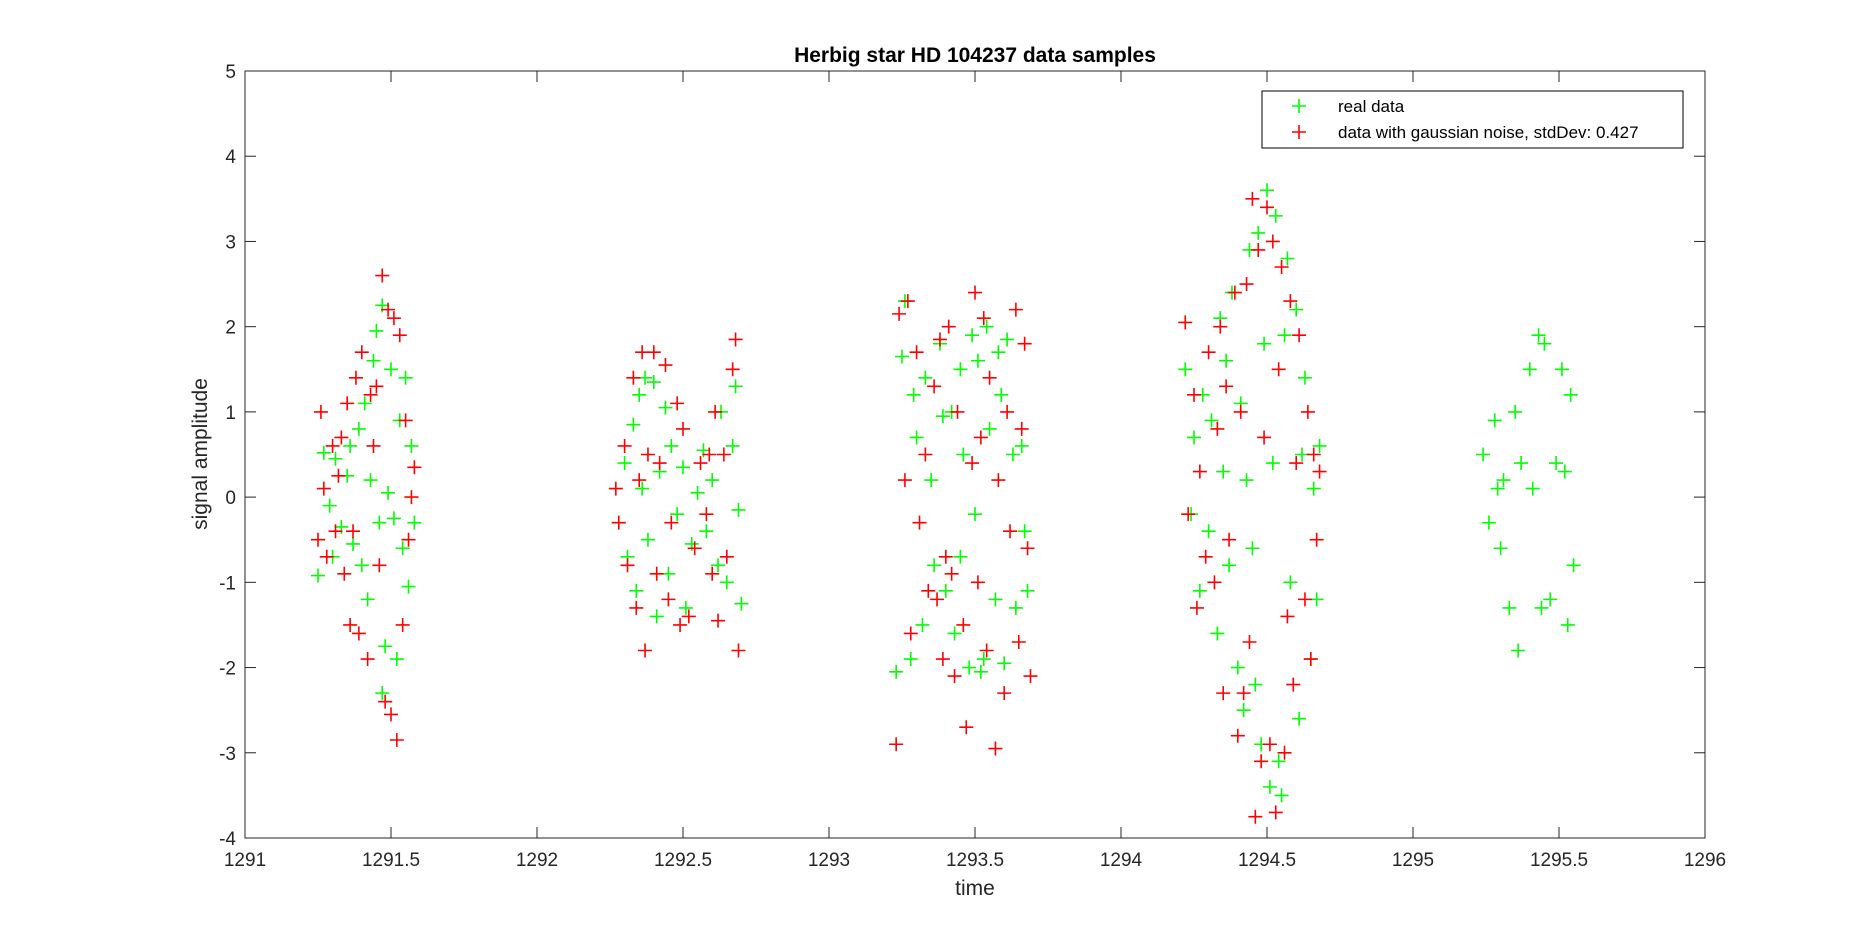 This screenshot has width=1875, height=938. I want to click on legend-marker, so click(1299, 132).